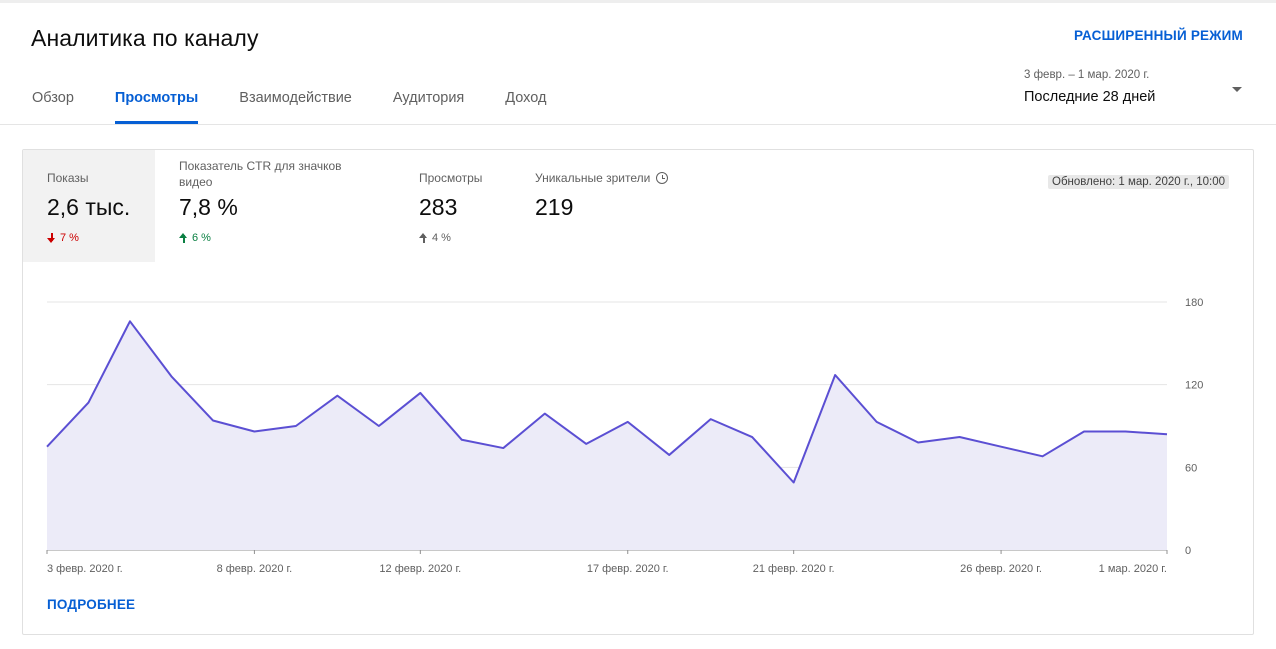 Image resolution: width=1276 pixels, height=649 pixels. I want to click on metric-change-value: 6 %, so click(201, 238).